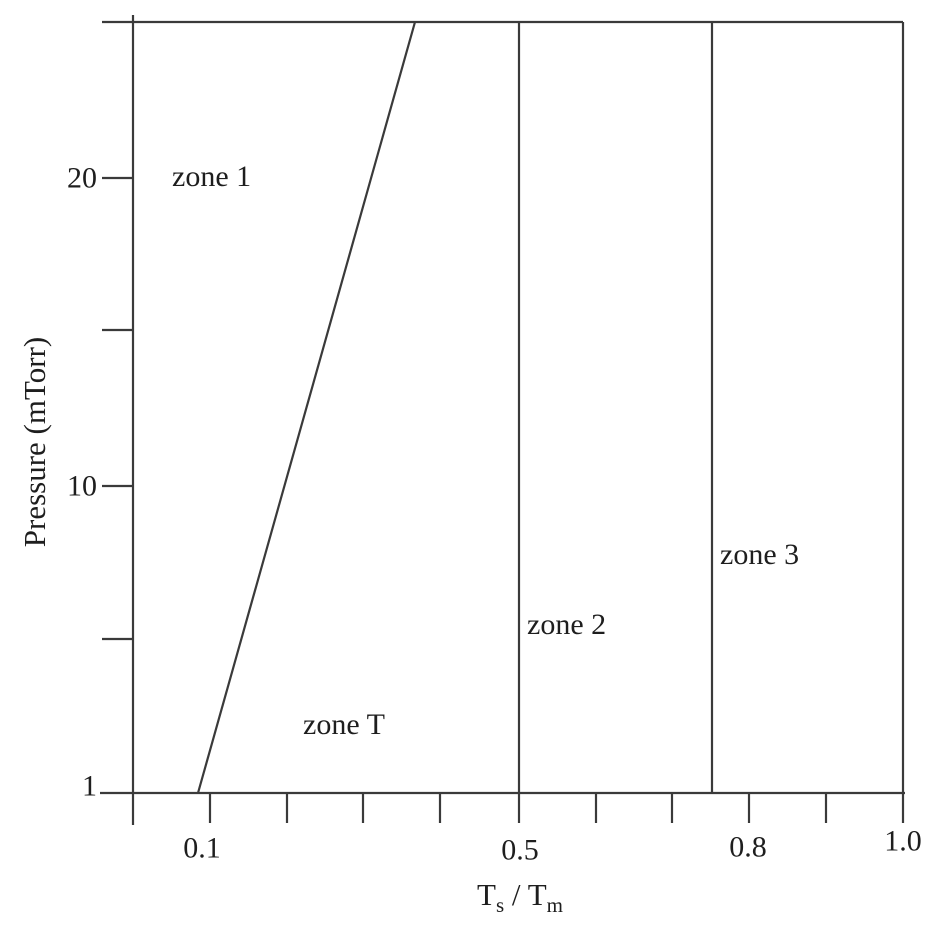 This screenshot has height=944, width=938. I want to click on x-axis-title-sub2: m, so click(555, 905).